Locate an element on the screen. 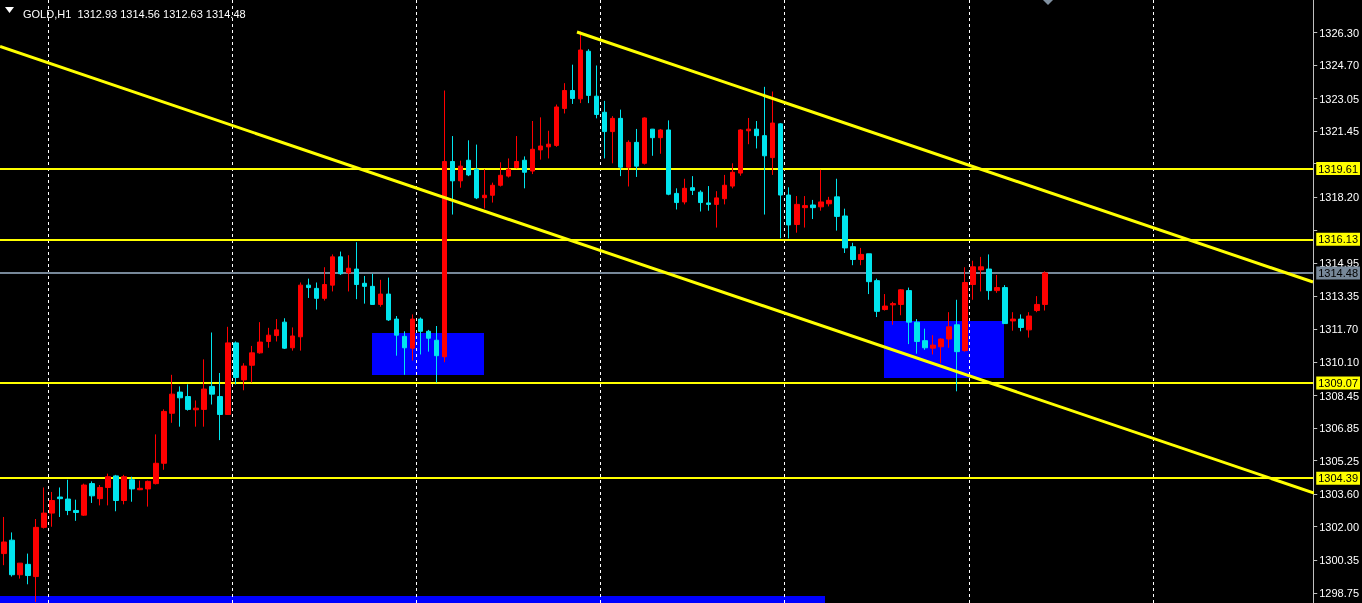  ref-line-label: 1316.13 is located at coordinates (1338, 239).